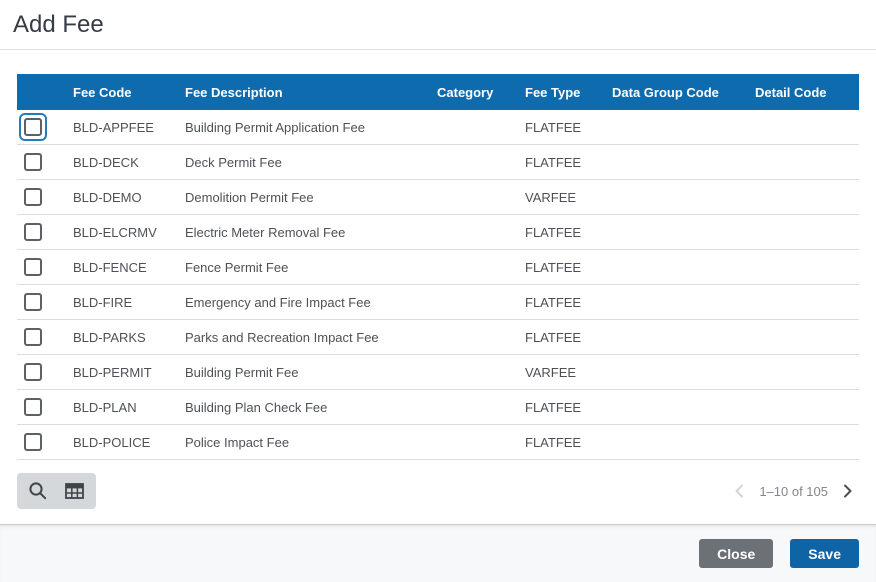 The width and height of the screenshot is (876, 582). I want to click on column-header-data-group-code: Data Group Code, so click(665, 92).